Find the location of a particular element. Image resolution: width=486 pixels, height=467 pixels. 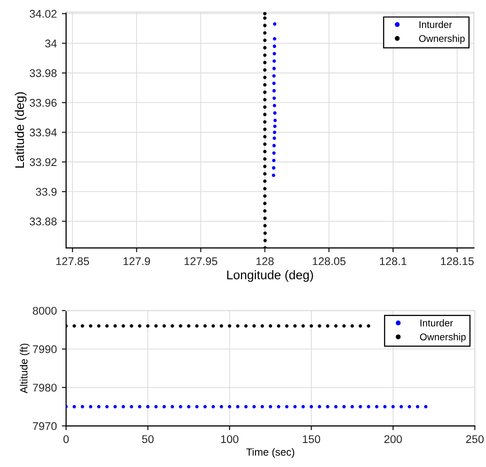

x-tick-label: 200 is located at coordinates (393, 439).